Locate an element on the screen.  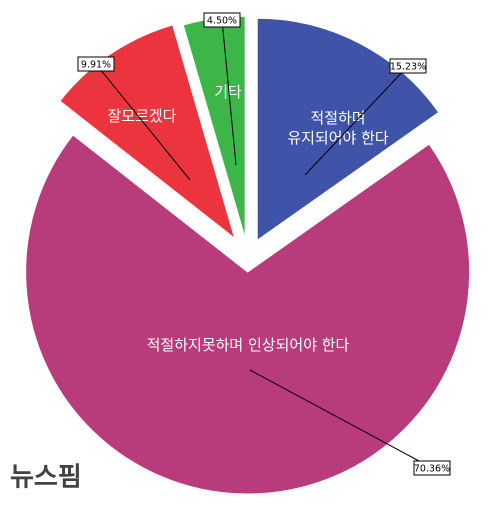
value-label: 4.50% is located at coordinates (222, 21).